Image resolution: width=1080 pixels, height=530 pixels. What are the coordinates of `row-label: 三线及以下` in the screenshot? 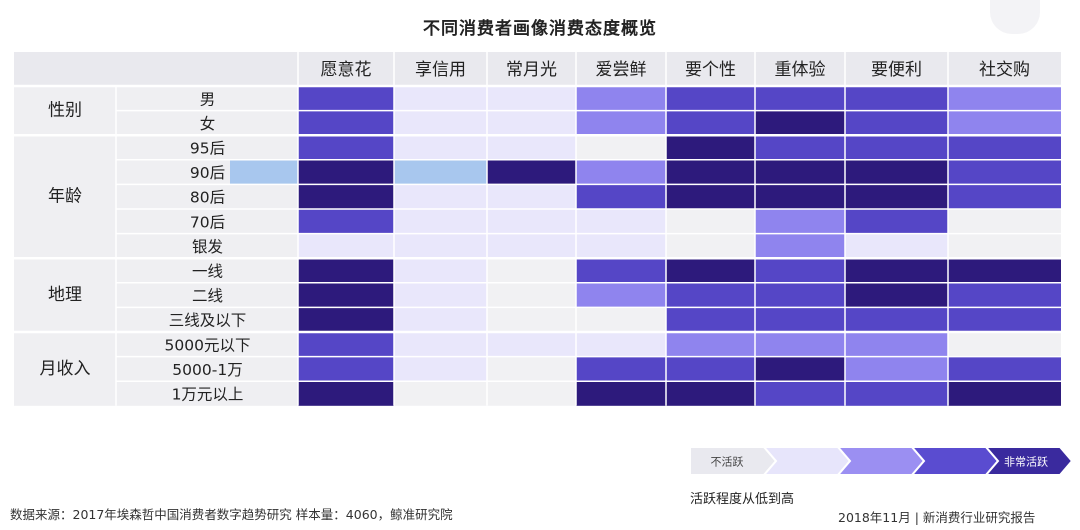 It's located at (208, 321).